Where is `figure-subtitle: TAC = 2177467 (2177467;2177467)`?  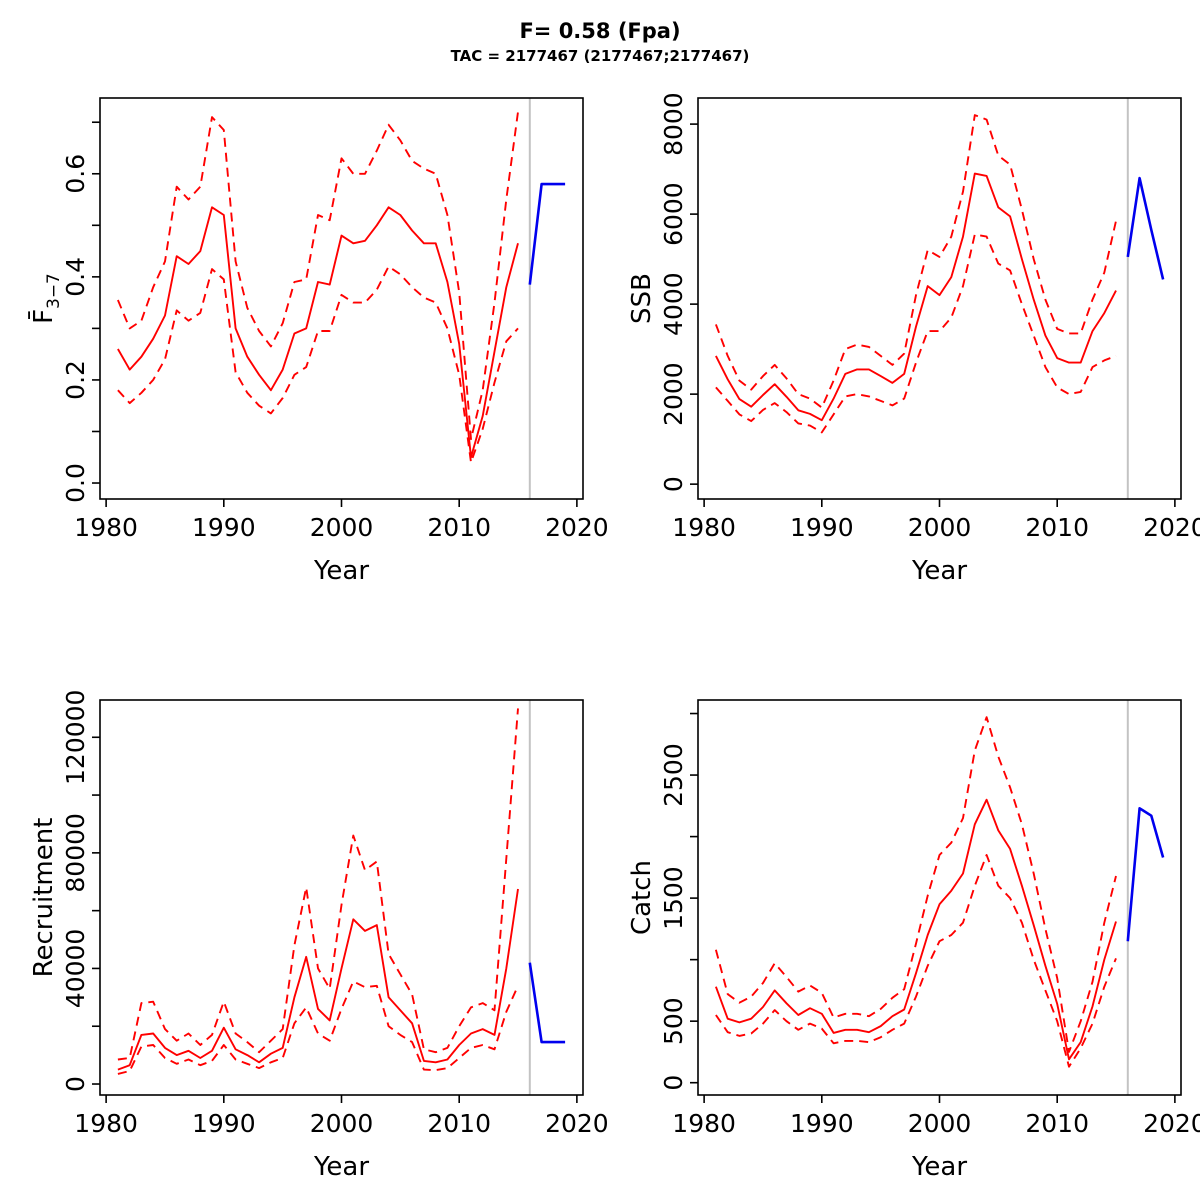 figure-subtitle: TAC = 2177467 (2177467;2177467) is located at coordinates (600, 56).